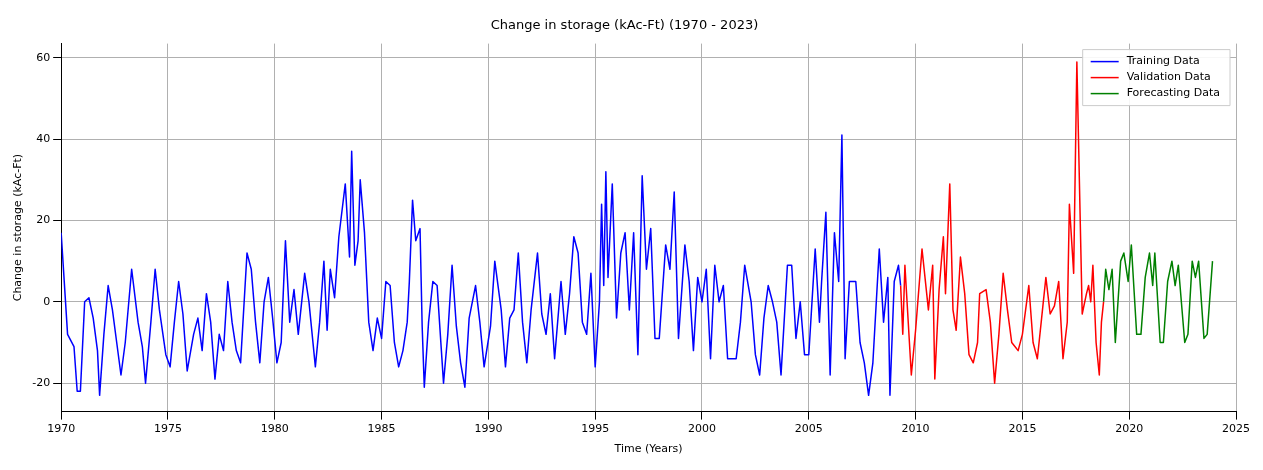 This screenshot has height=470, width=1263. I want to click on y-axis-title: Change in storage (kAc-Ft), so click(18, 227).